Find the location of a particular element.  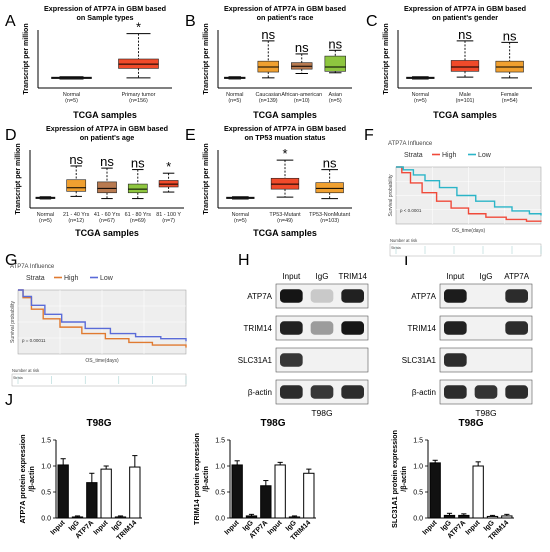

legend-strata-label: Strata is located at coordinates (35, 278).